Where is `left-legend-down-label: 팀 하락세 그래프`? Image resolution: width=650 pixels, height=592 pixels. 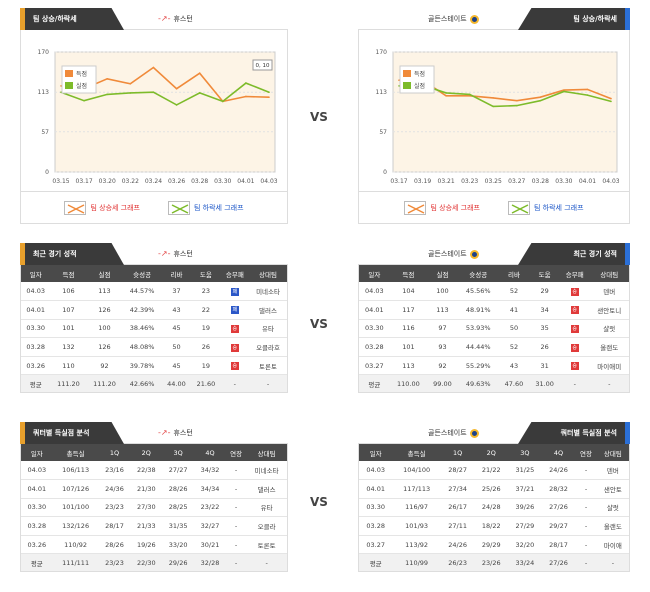
left-legend-down-label: 팀 하락세 그래프 is located at coordinates (219, 207).